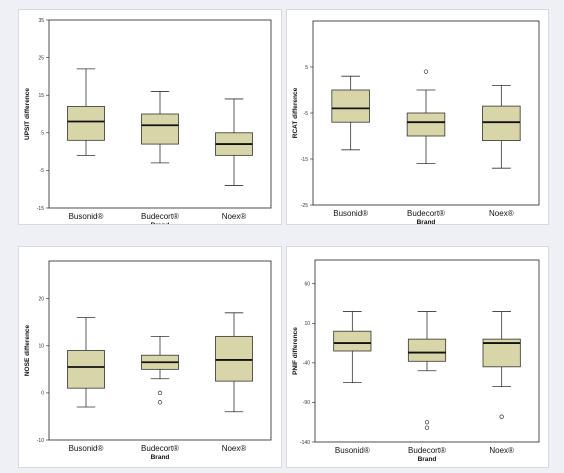  What do you see at coordinates (295, 351) in the screenshot?
I see `y-axis-label: PNIF difference` at bounding box center [295, 351].